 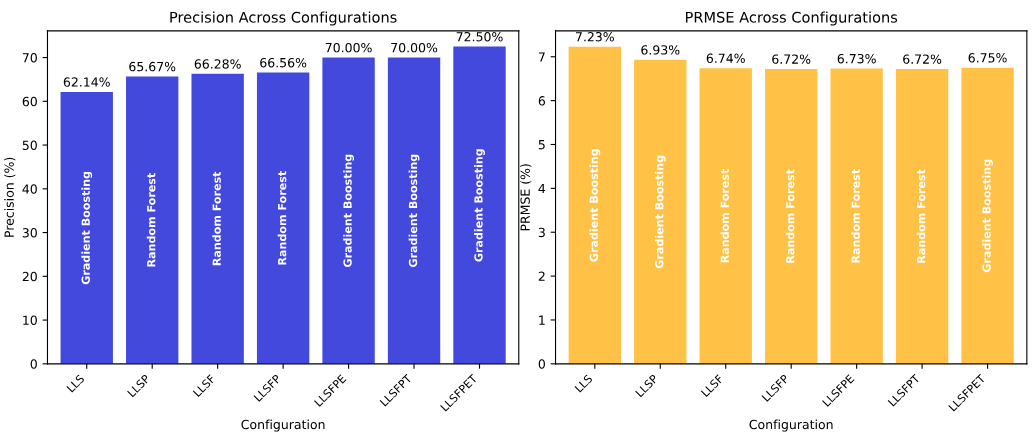 What do you see at coordinates (30, 320) in the screenshot?
I see `y-tick-label: 10` at bounding box center [30, 320].